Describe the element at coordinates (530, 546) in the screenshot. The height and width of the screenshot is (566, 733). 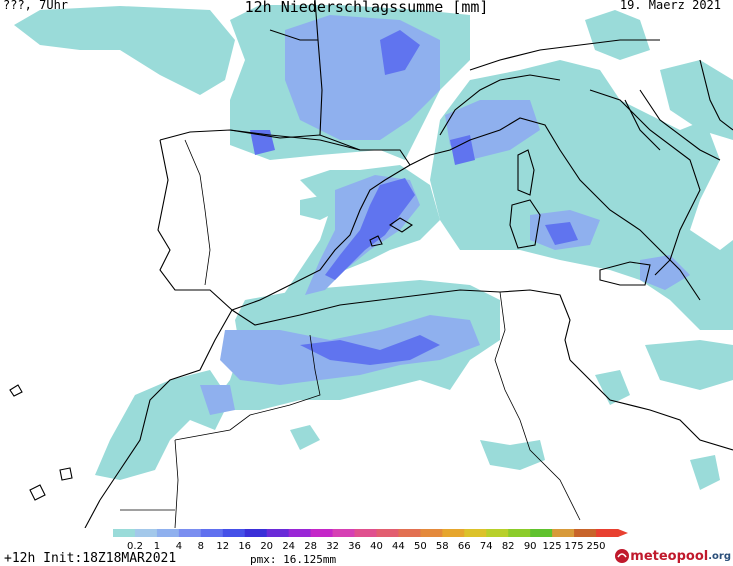
I see `legend-tick-label: 90` at that location.